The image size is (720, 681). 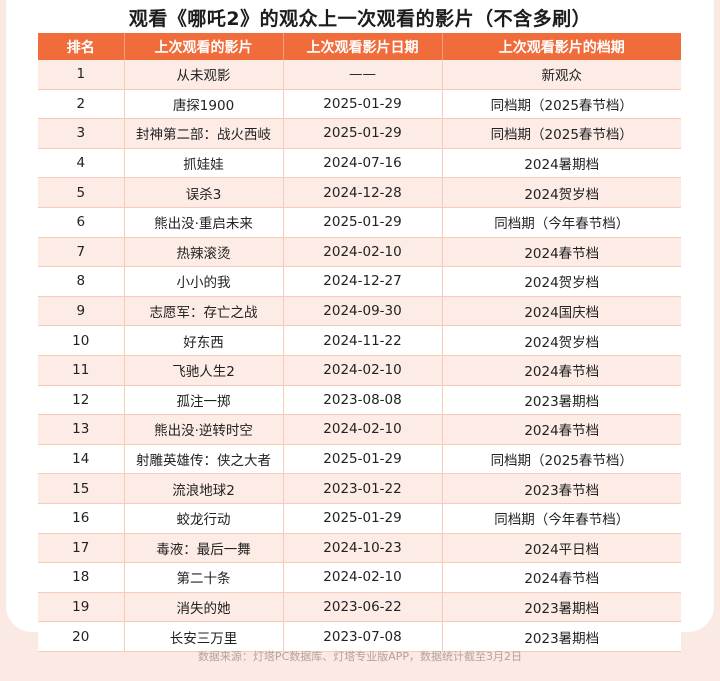 What do you see at coordinates (363, 340) in the screenshot?
I see `date-cell: 2024-11-22` at bounding box center [363, 340].